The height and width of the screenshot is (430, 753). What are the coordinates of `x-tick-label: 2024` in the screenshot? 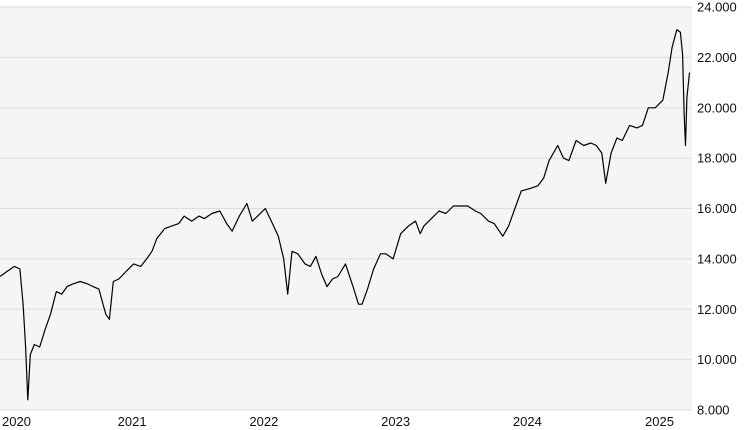 It's located at (527, 421).